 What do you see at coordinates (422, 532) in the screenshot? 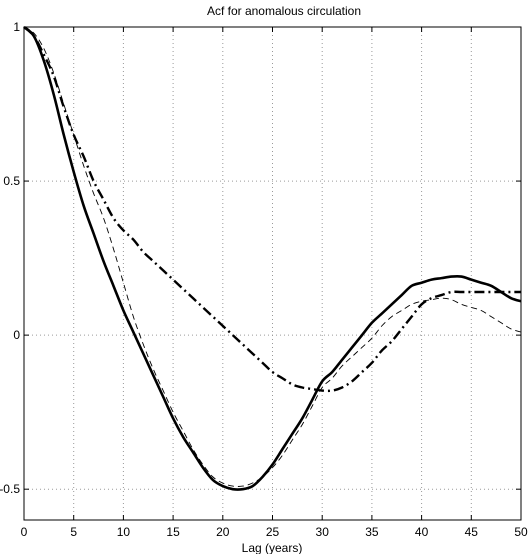
I see `x-tick-label: 40` at bounding box center [422, 532].